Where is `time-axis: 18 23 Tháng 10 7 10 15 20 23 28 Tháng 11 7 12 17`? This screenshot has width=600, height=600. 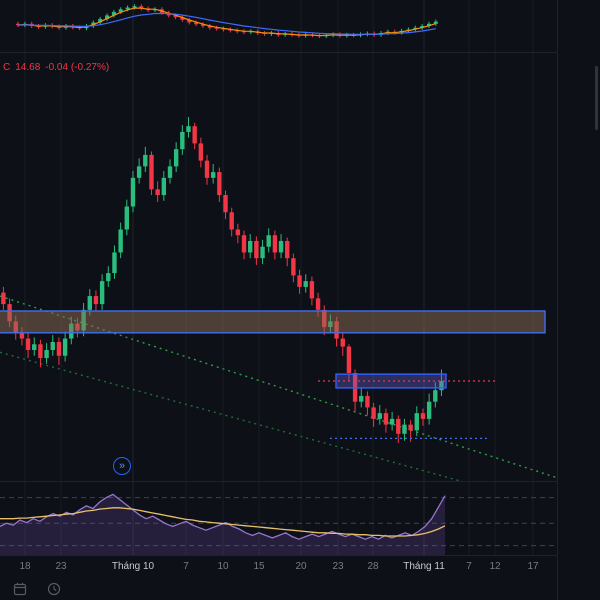 time-axis: 18 23 Tháng 10 7 10 15 20 23 28 Tháng 11 7 12 17 is located at coordinates (278, 565).